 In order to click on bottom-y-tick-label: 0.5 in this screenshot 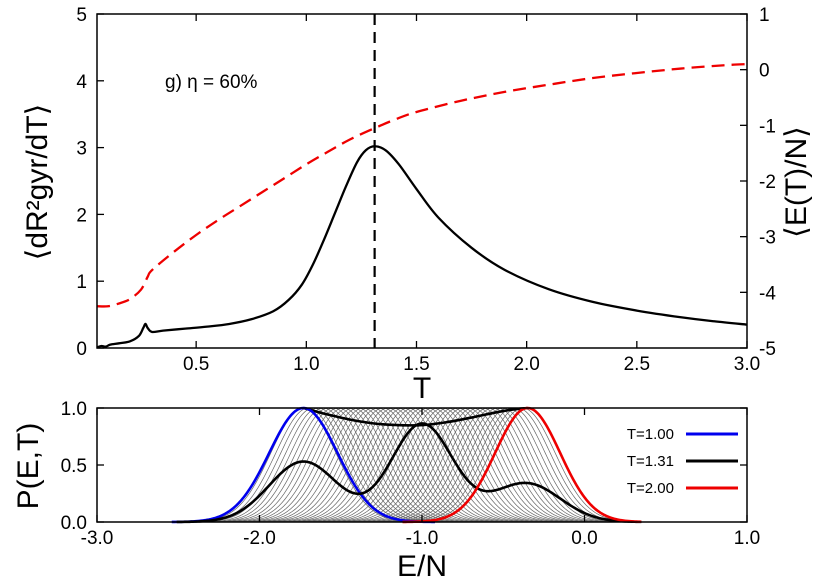, I will do `click(74, 466)`.